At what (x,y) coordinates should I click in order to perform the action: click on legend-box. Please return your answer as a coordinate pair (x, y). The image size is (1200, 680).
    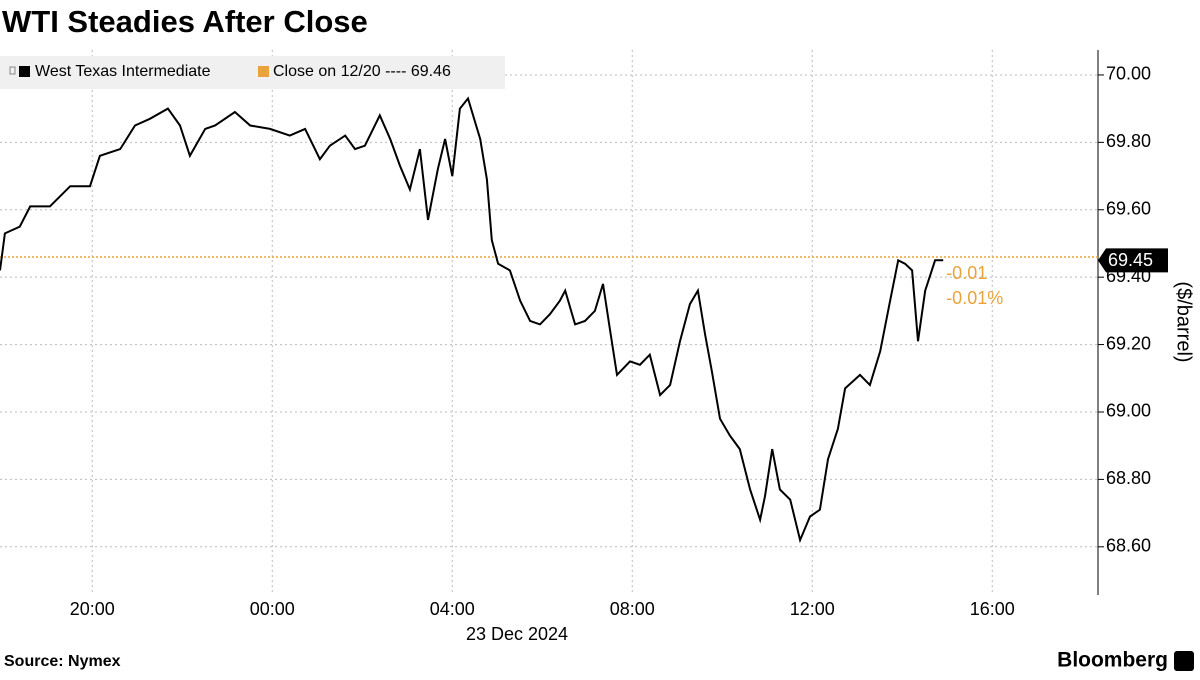
    Looking at the image, I should click on (252, 72).